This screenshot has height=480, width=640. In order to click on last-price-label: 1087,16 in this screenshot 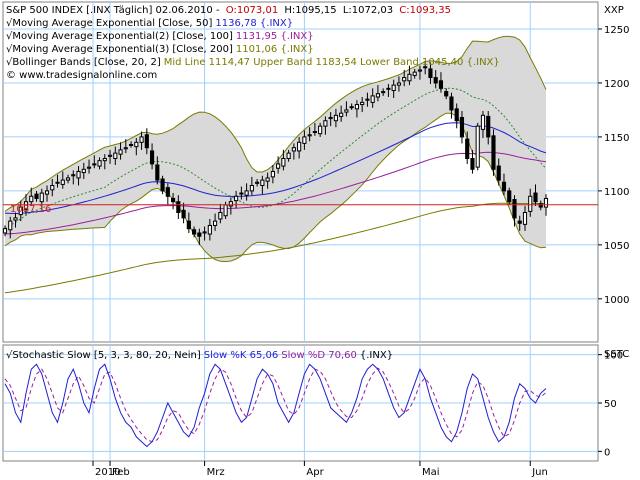, I will do `click(30, 209)`.